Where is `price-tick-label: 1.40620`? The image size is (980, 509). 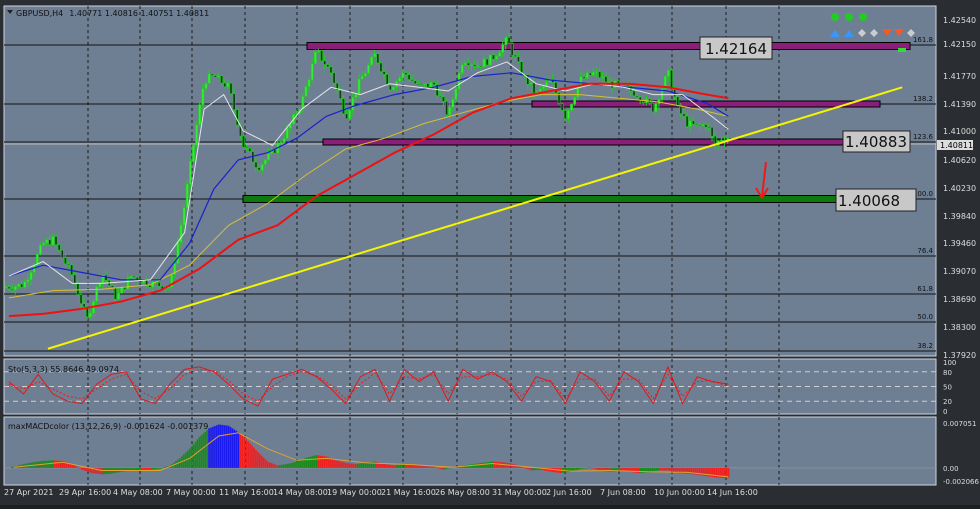
price-tick-label: 1.40620 is located at coordinates (959, 160).